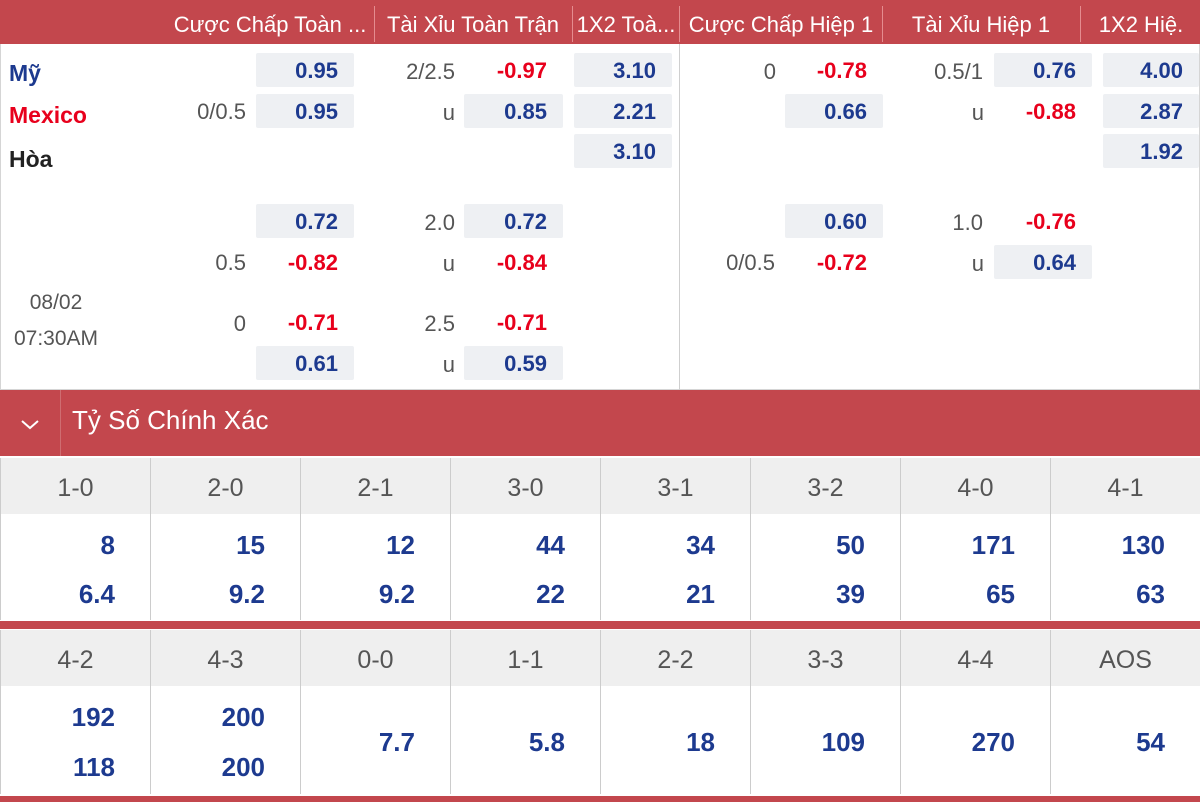  Describe the element at coordinates (850, 545) in the screenshot. I see `score-home-odd: 50` at that location.